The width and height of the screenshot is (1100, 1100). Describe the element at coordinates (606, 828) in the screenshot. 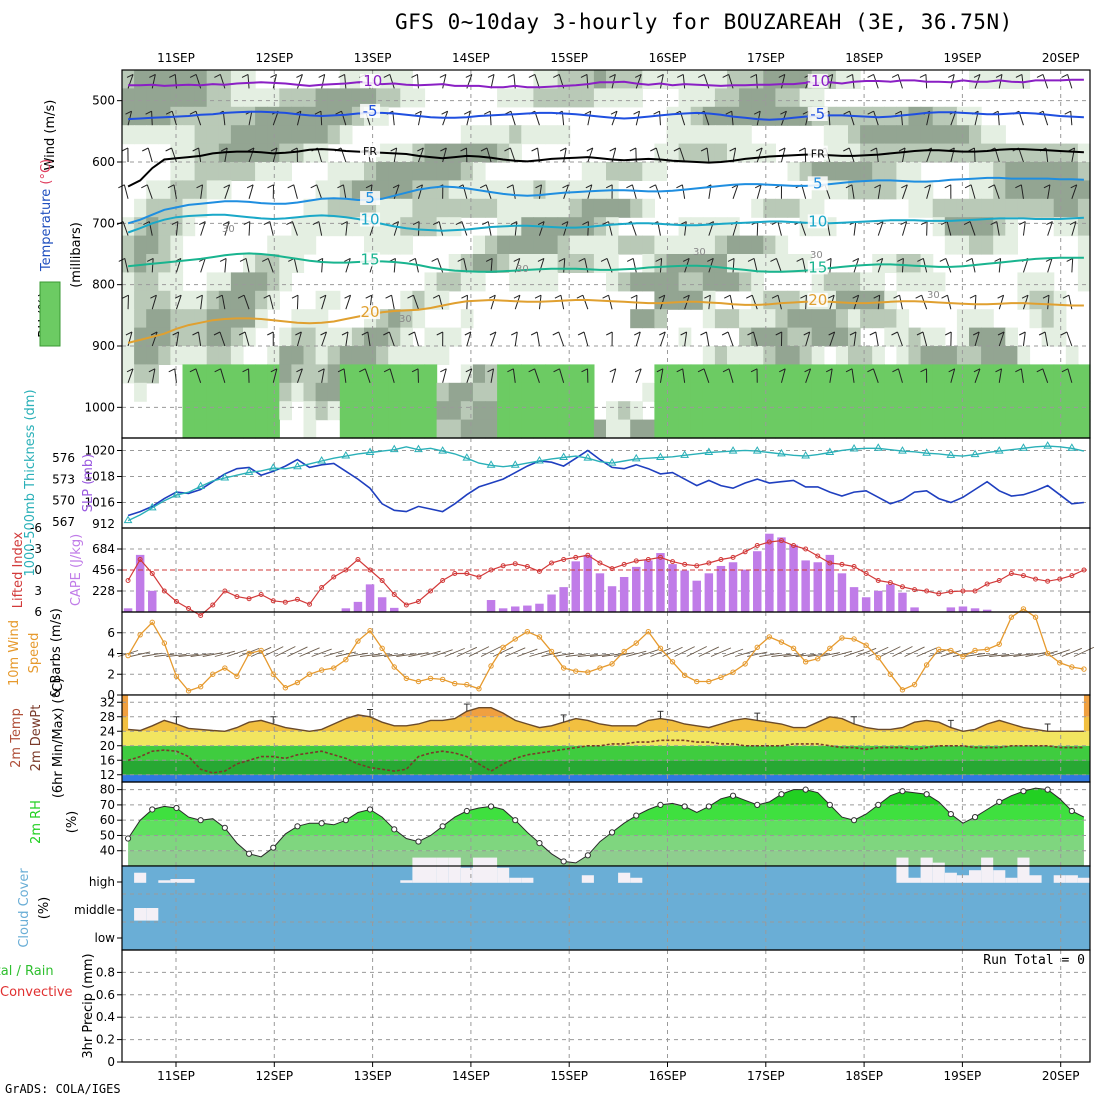

I see `rh-band` at that location.